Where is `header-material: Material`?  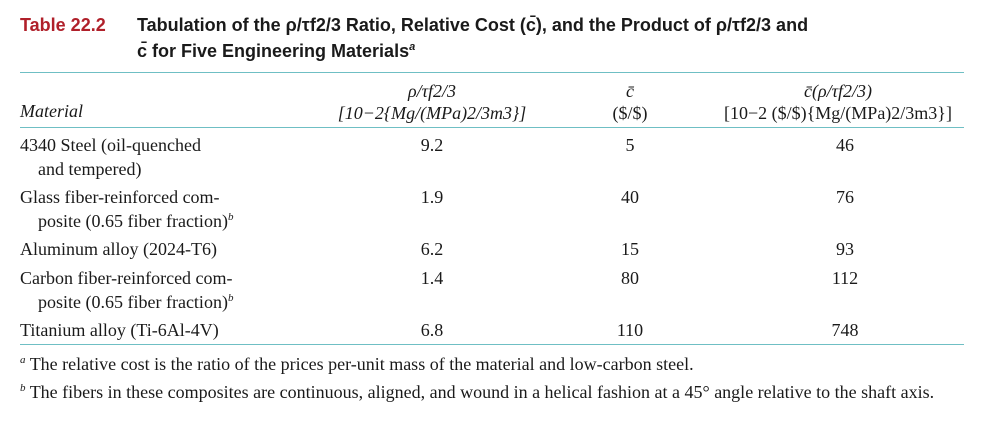 header-material: Material is located at coordinates (51, 111).